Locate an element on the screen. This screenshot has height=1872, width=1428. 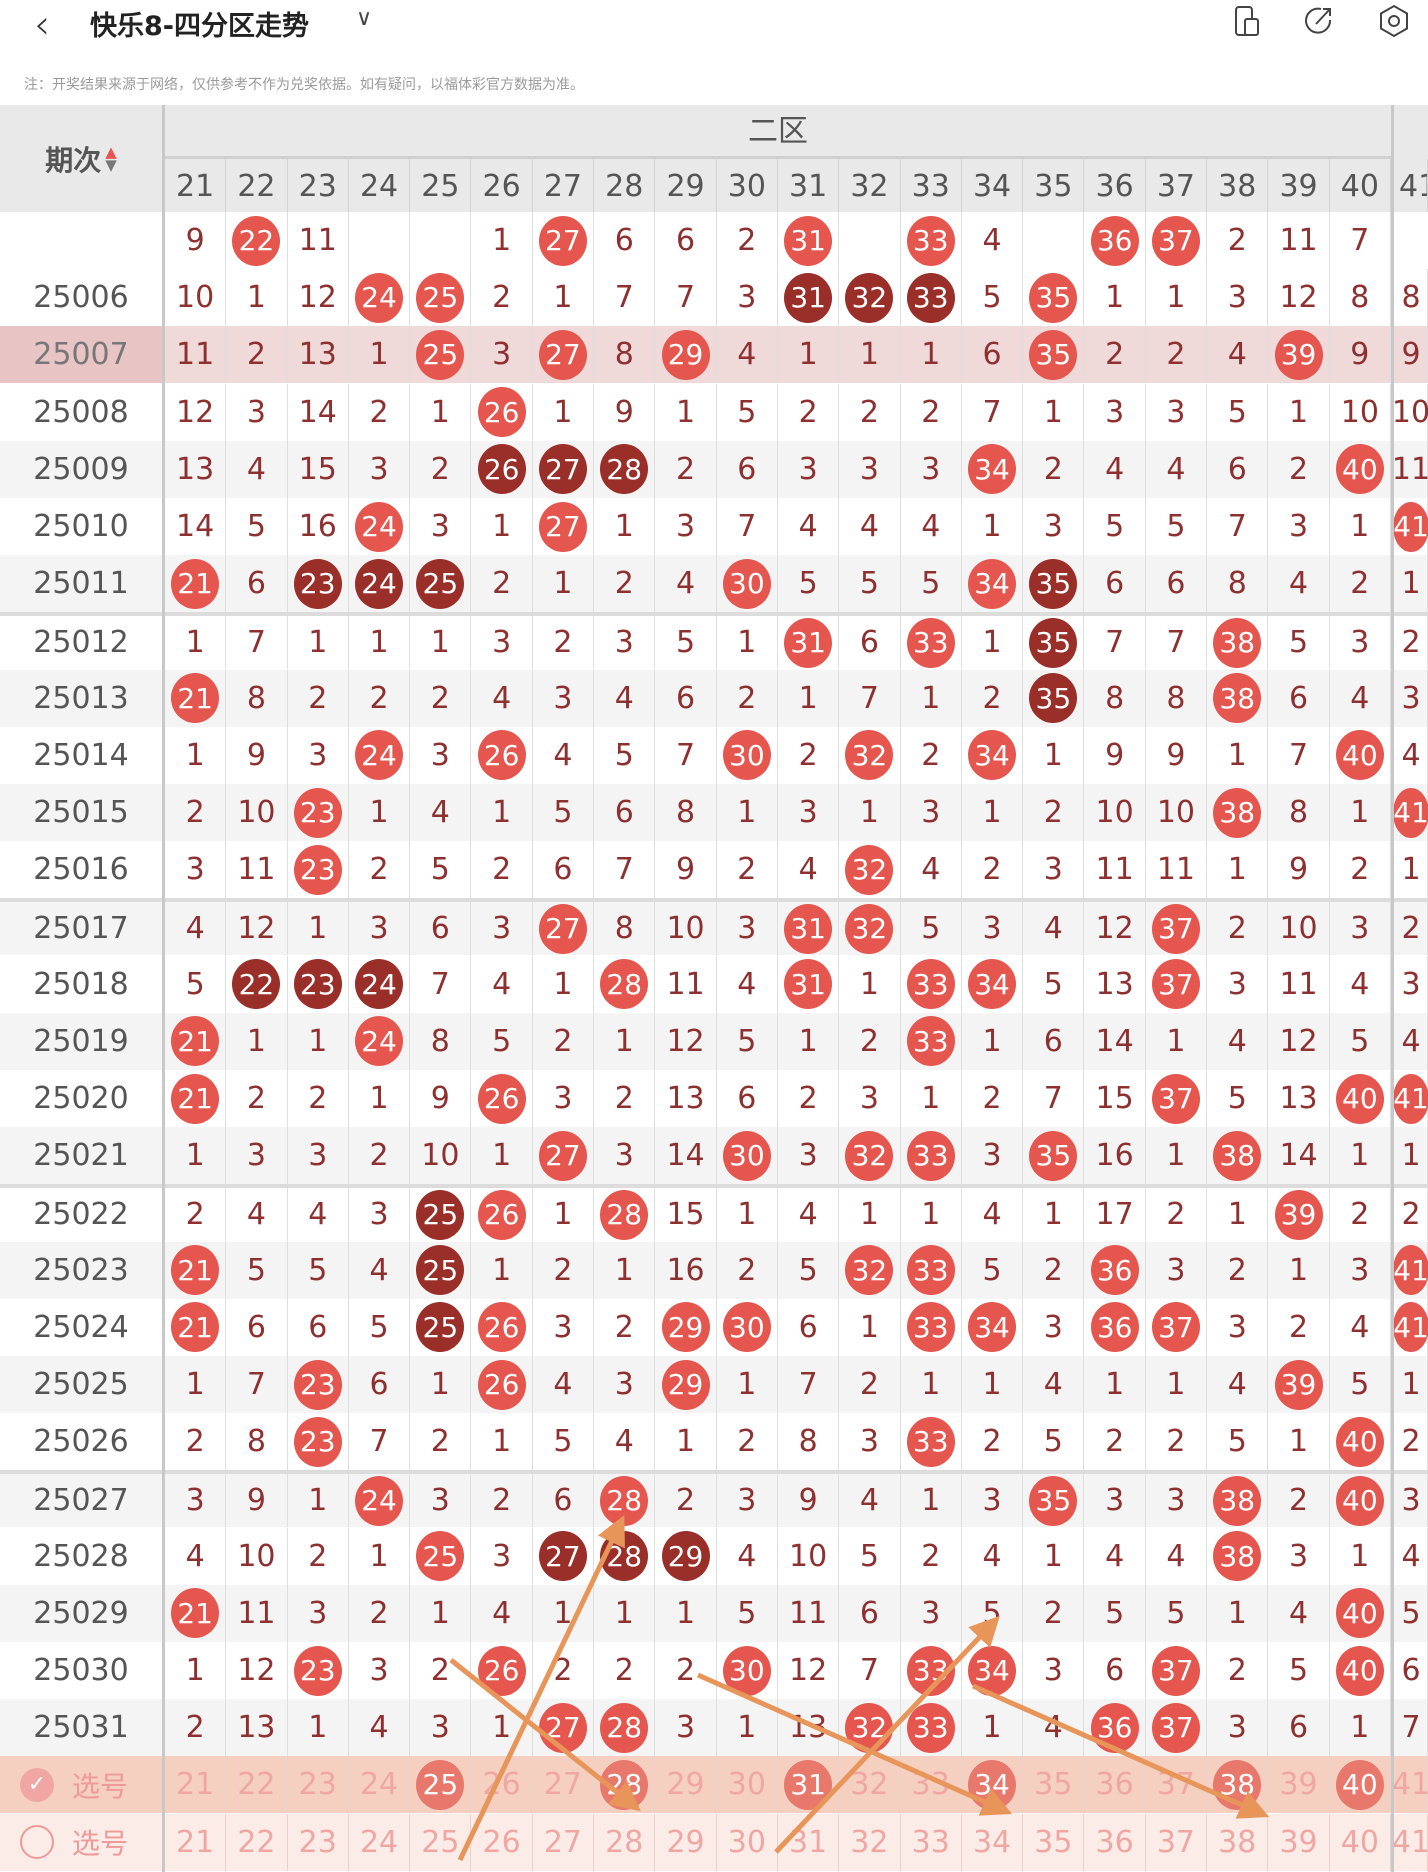
table-row: 25023 21 5 5 4 25 1 2 1 16 2 5 32 33 5 2 36 3 2 1 3 41 is located at coordinates (714, 1270).